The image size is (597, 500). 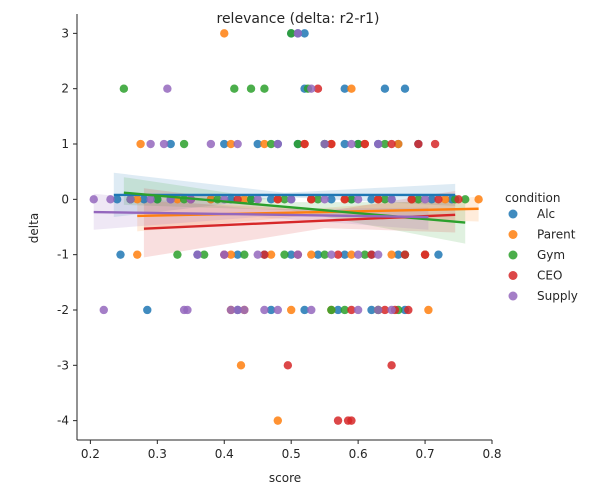 I want to click on legend: condition Alc Parent Gym CEO Supply, so click(x=541, y=247).